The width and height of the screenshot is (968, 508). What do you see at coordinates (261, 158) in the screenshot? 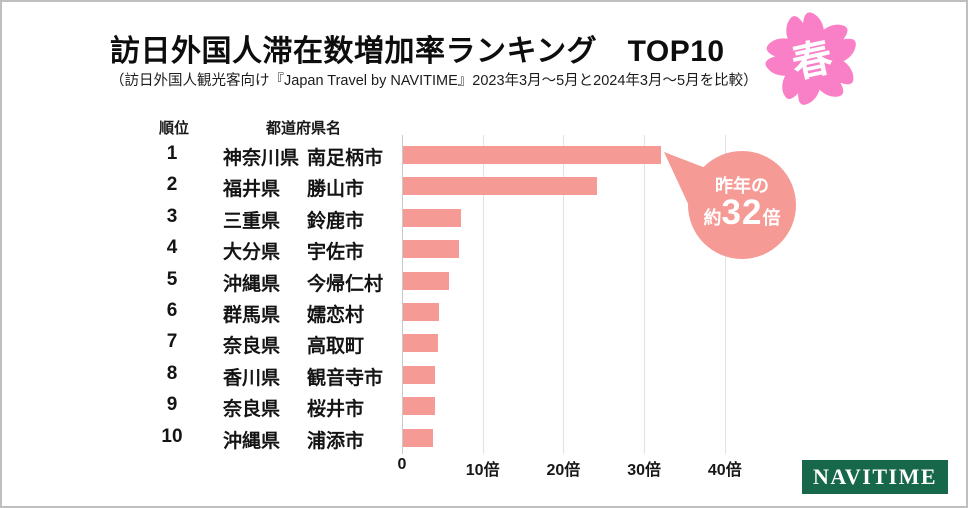
I see `prefecture-cell: 神奈川県` at bounding box center [261, 158].